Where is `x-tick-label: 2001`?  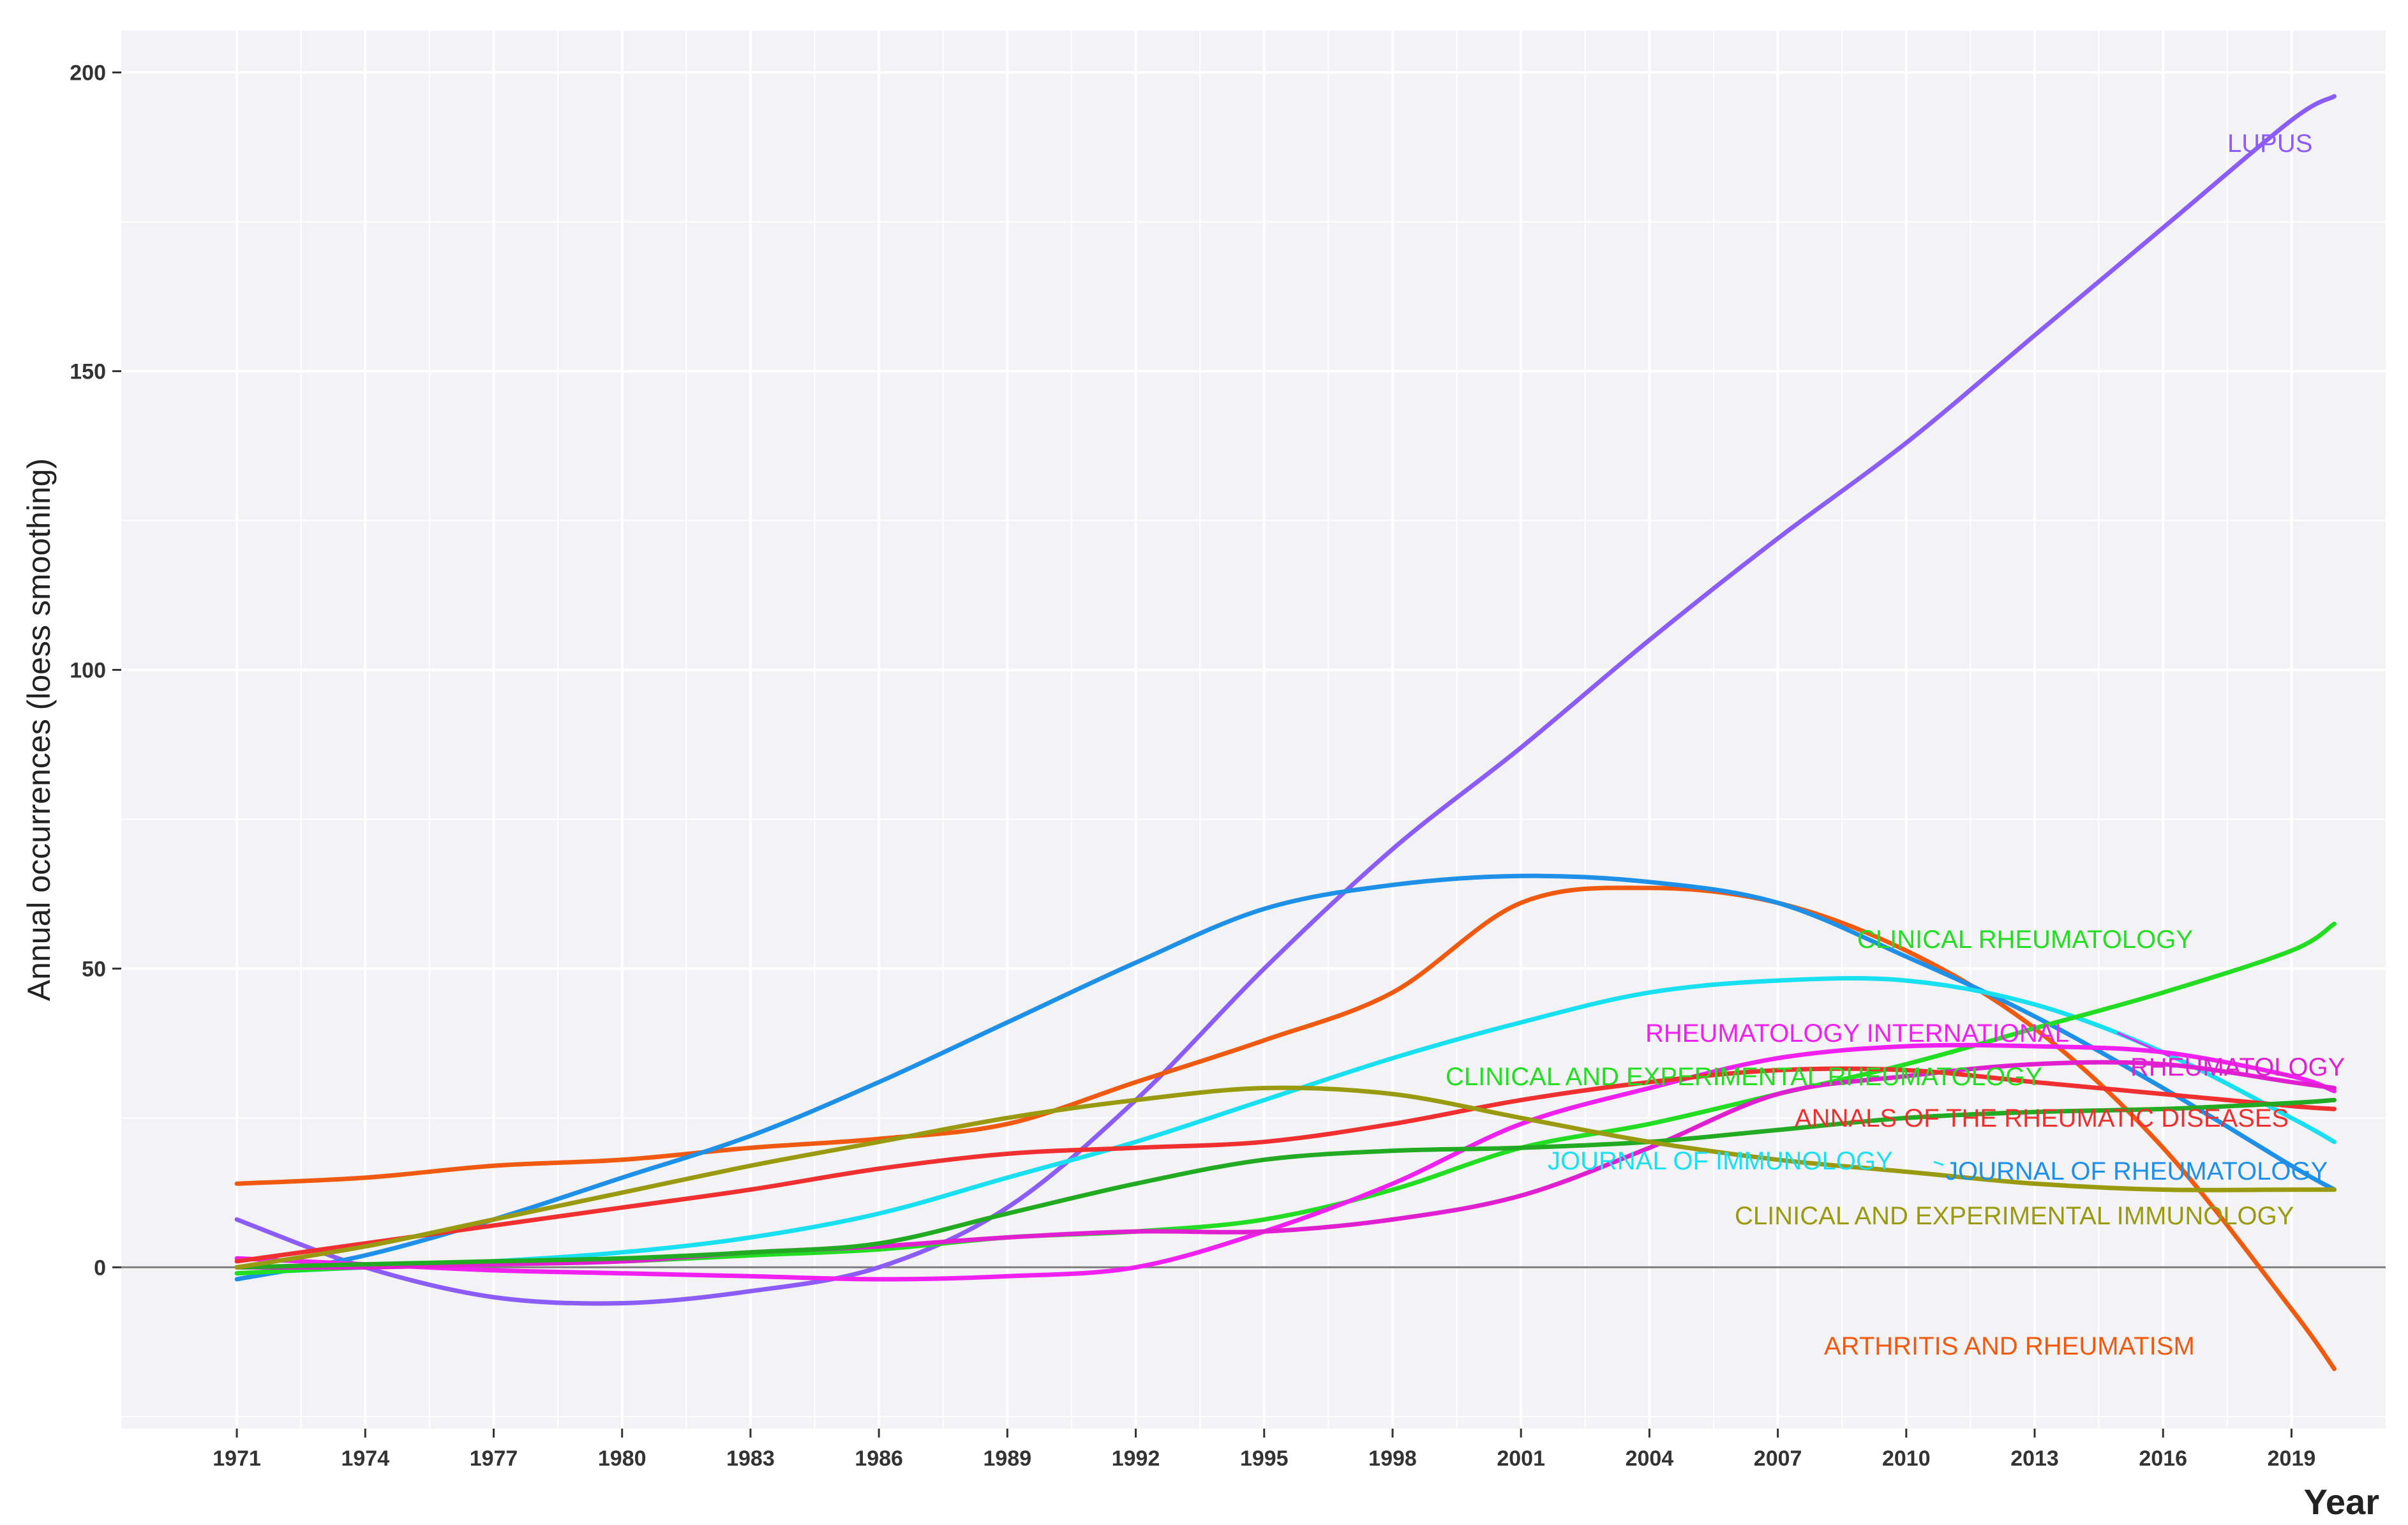 x-tick-label: 2001 is located at coordinates (1521, 1458).